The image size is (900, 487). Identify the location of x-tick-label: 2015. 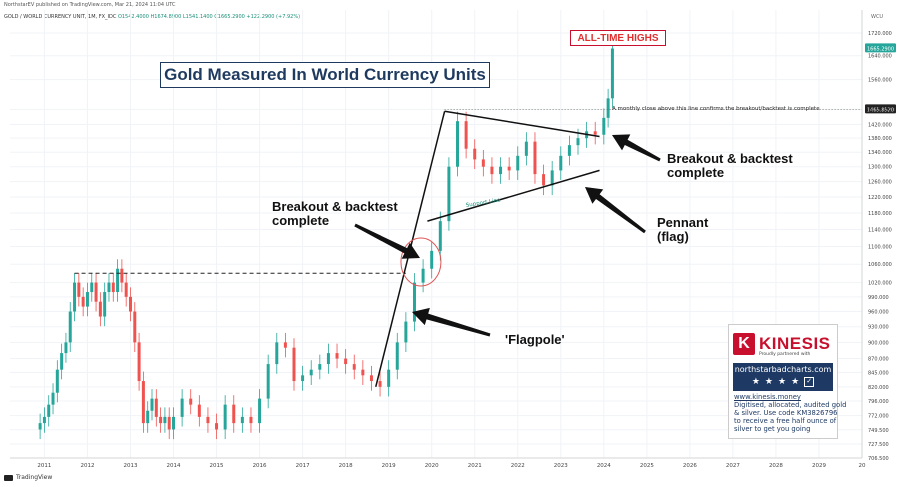
(217, 466).